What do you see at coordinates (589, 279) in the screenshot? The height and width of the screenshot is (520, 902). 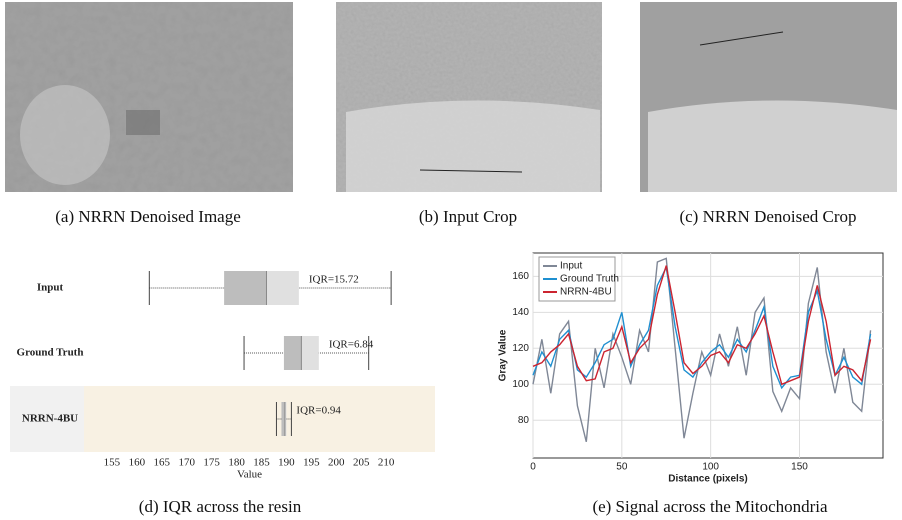 I see `legend-label: Ground Truth` at bounding box center [589, 279].